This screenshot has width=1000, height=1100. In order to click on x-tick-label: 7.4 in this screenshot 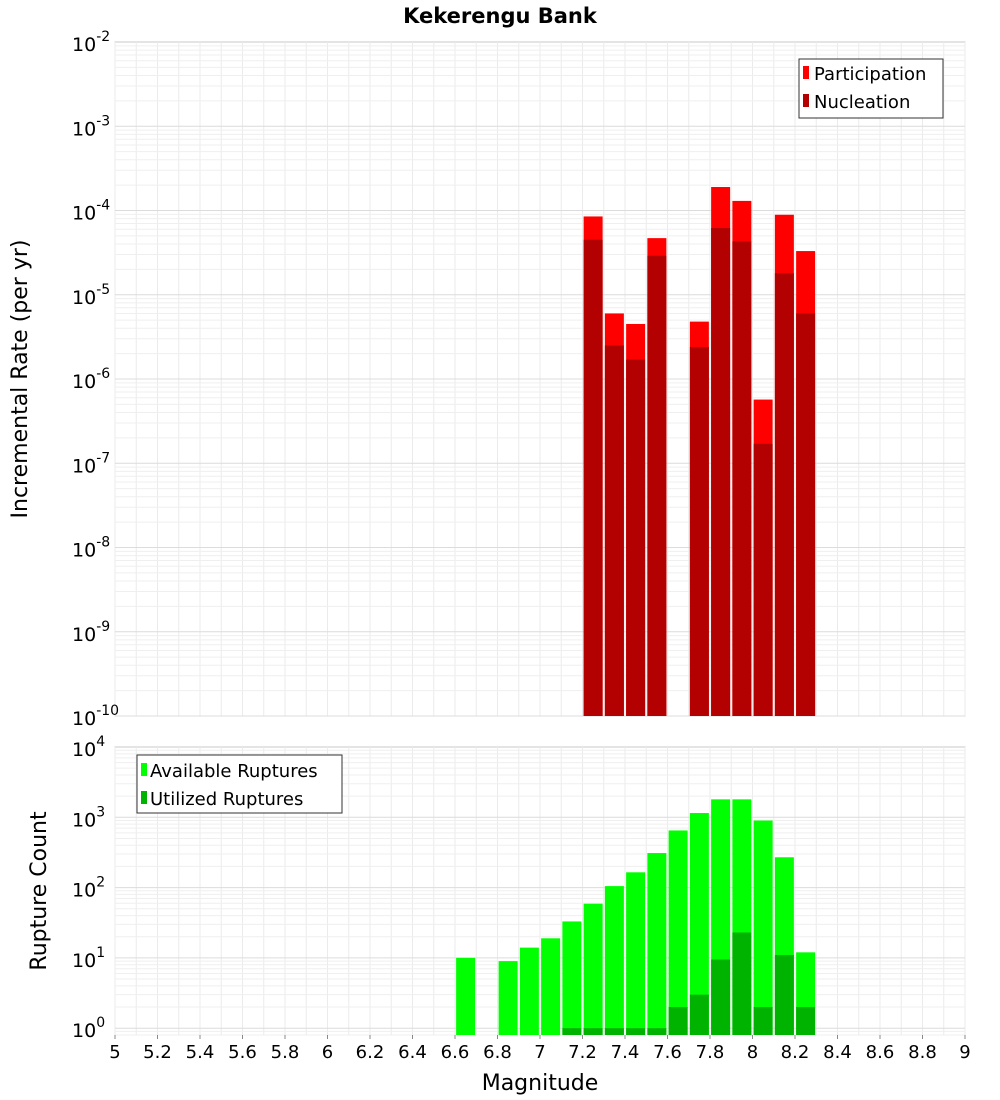, I will do `click(625, 1052)`.